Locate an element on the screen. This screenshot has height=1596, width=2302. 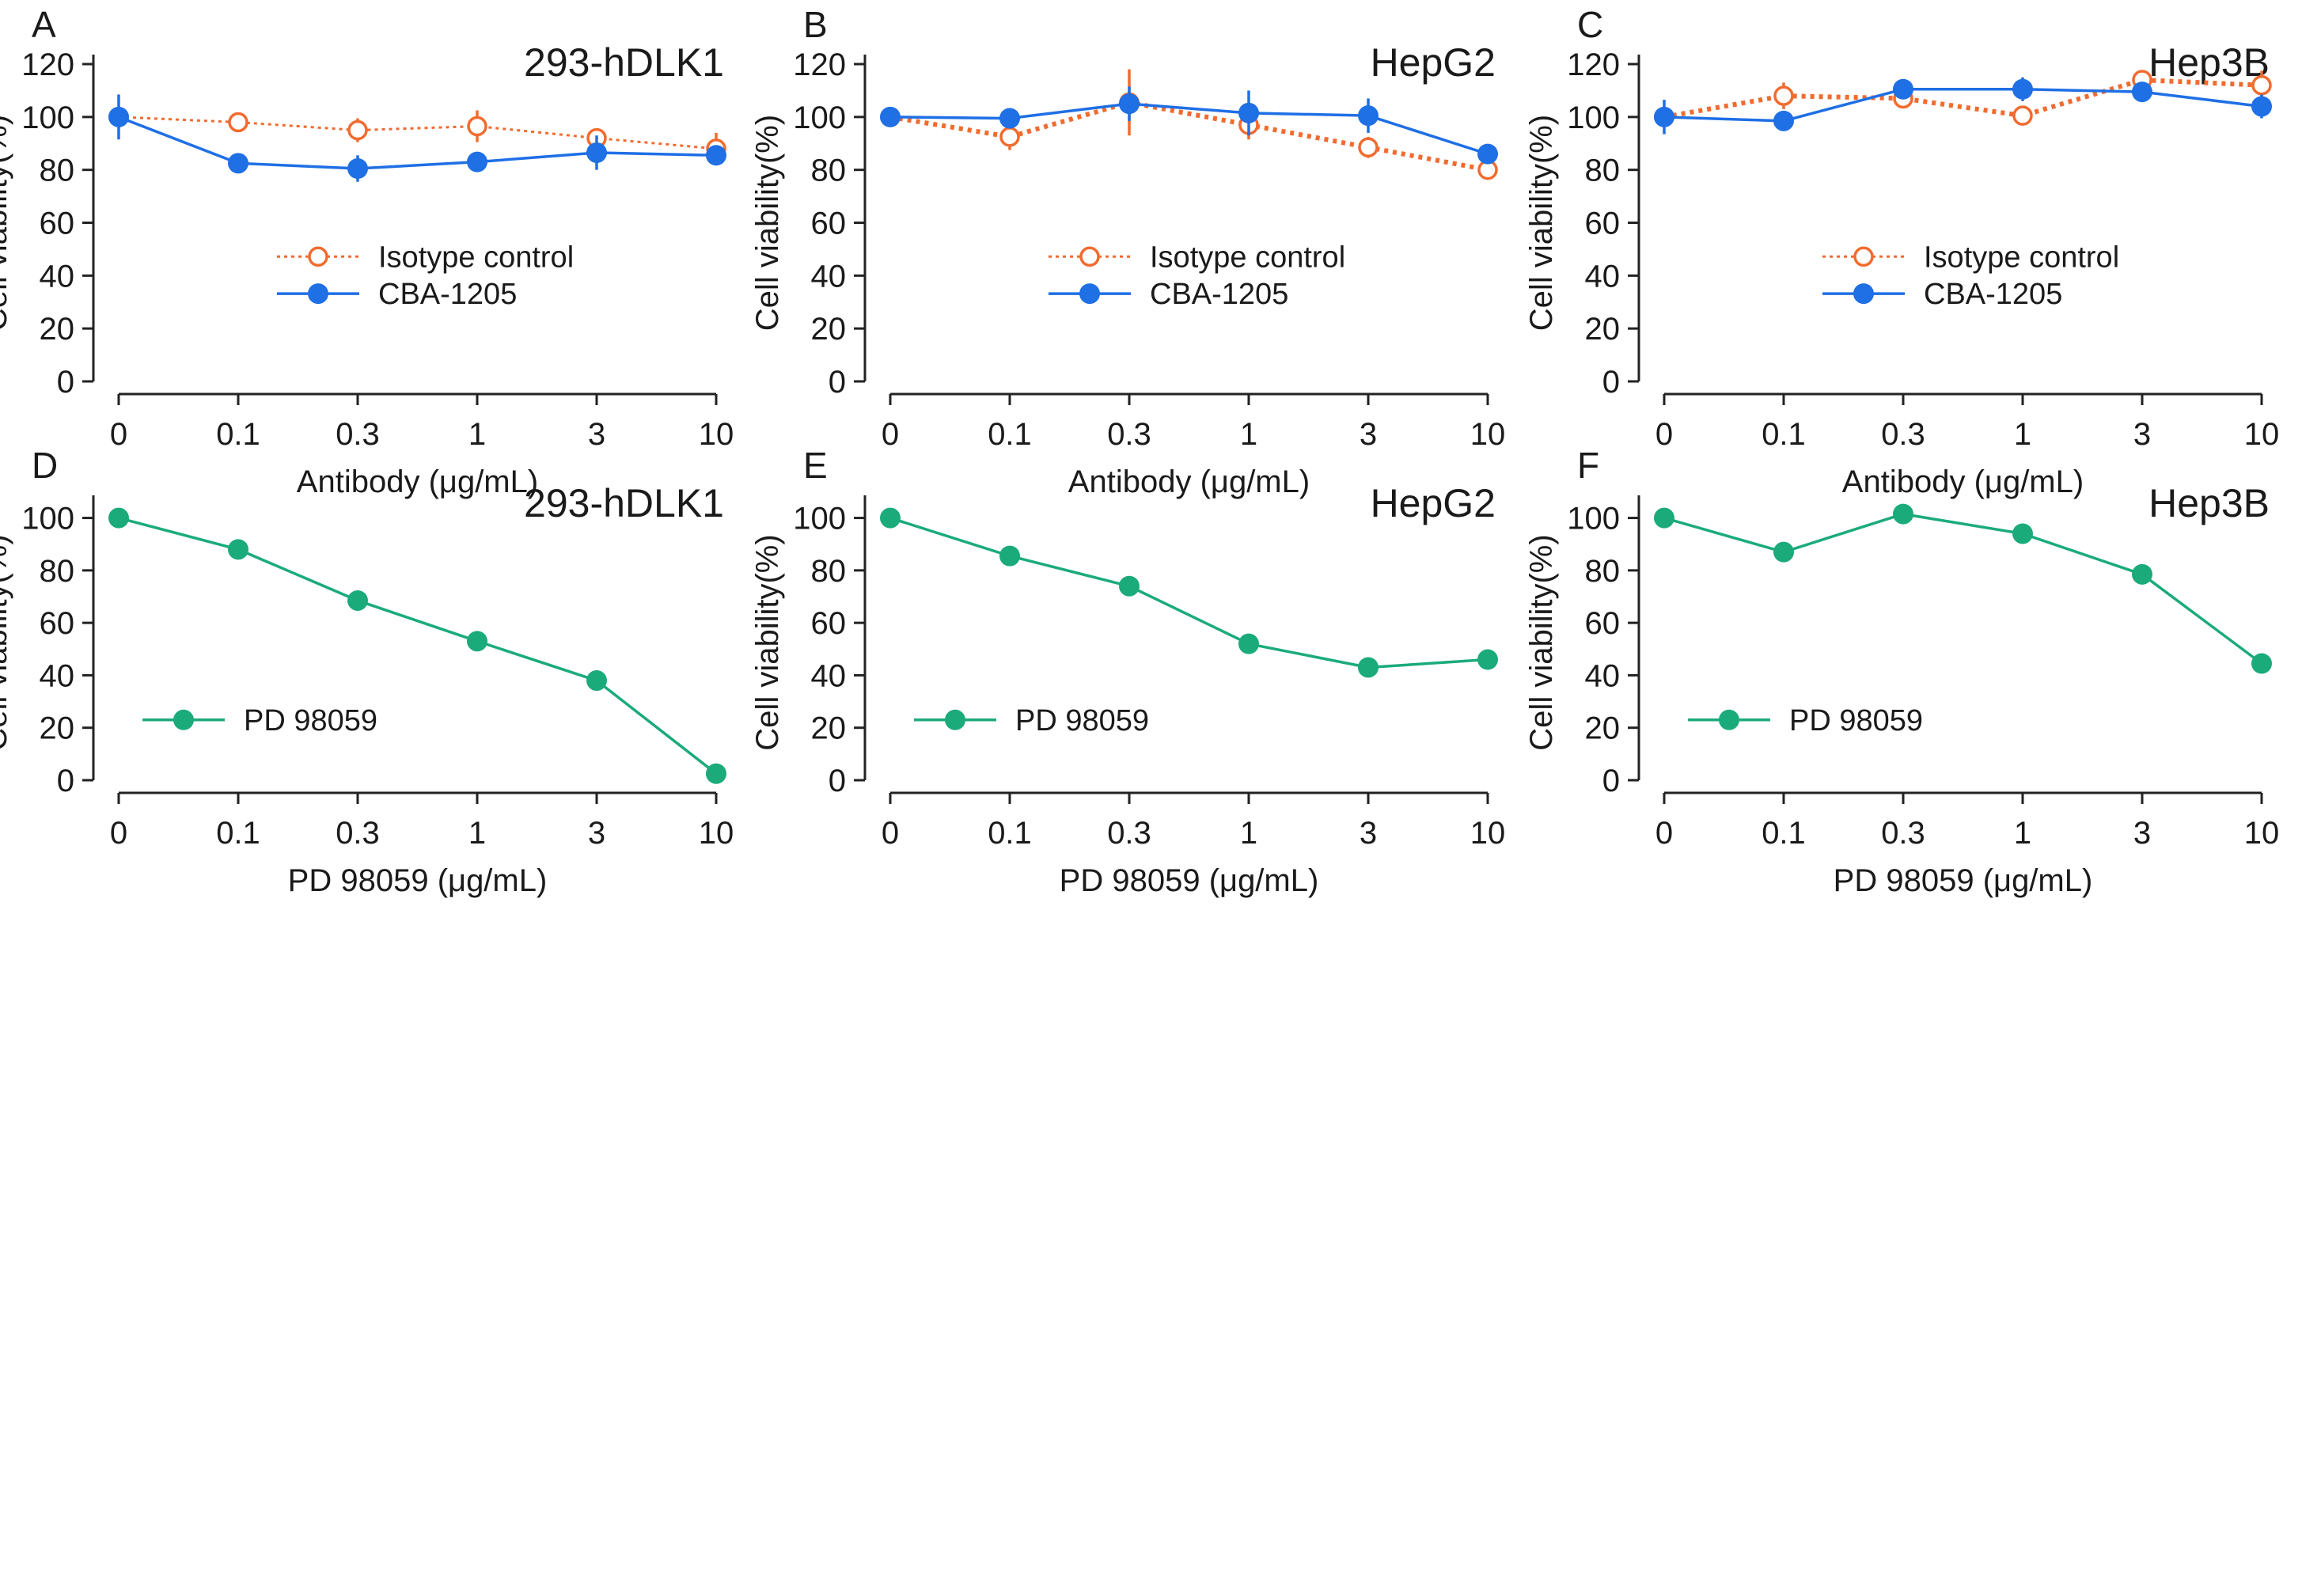
legend: PD 98059 is located at coordinates (1031, 720).